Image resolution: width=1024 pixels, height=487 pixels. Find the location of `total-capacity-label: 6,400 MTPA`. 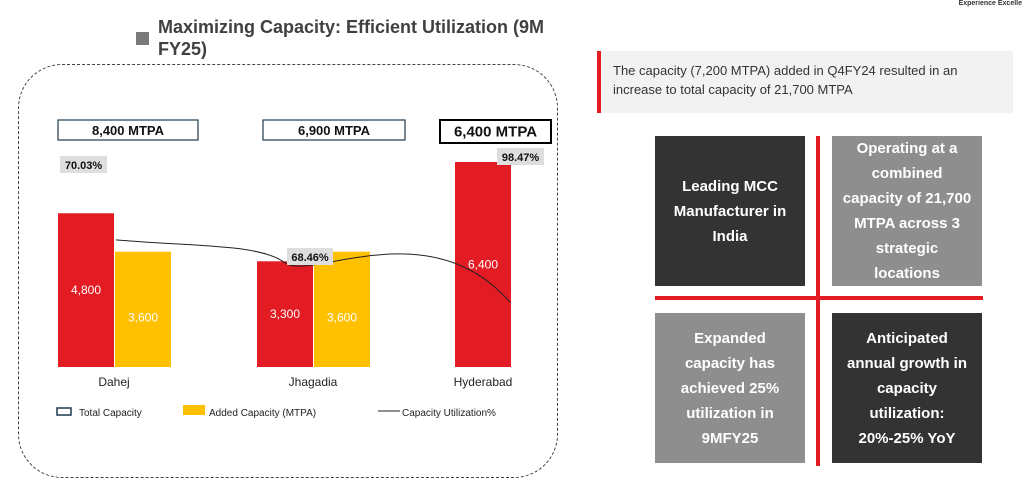

total-capacity-label: 6,400 MTPA is located at coordinates (495, 132).